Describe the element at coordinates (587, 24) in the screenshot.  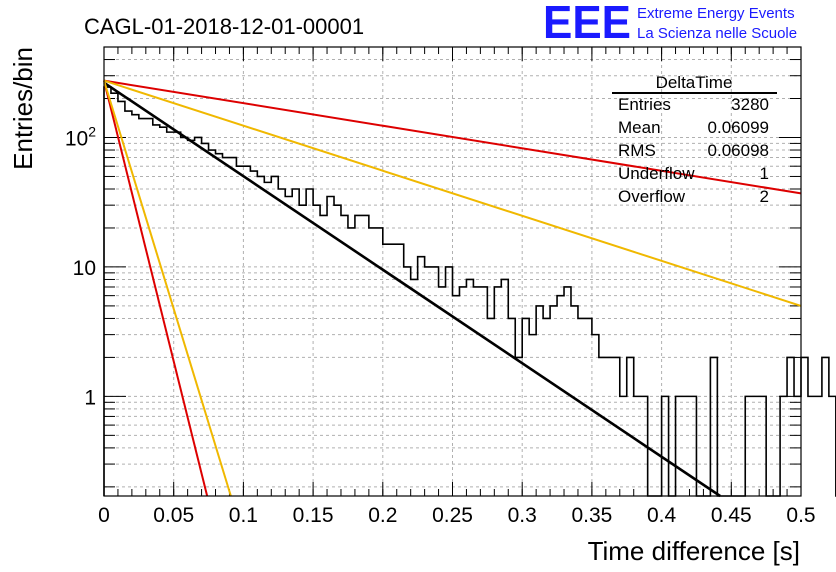
I see `logo-mark: EEE` at that location.